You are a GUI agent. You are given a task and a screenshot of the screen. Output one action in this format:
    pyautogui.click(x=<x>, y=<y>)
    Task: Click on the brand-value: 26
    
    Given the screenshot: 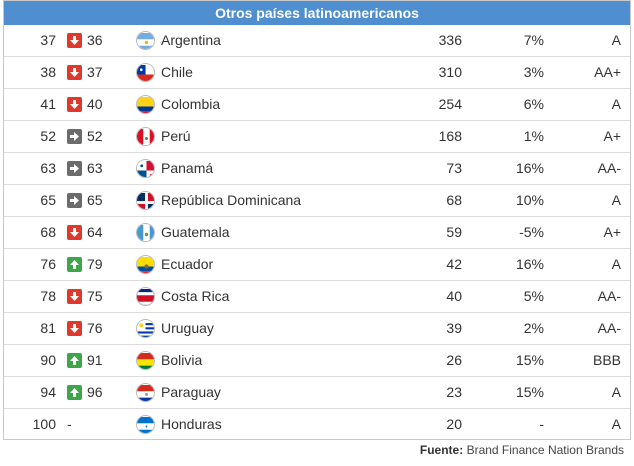 What is the action you would take?
    pyautogui.click(x=454, y=360)
    